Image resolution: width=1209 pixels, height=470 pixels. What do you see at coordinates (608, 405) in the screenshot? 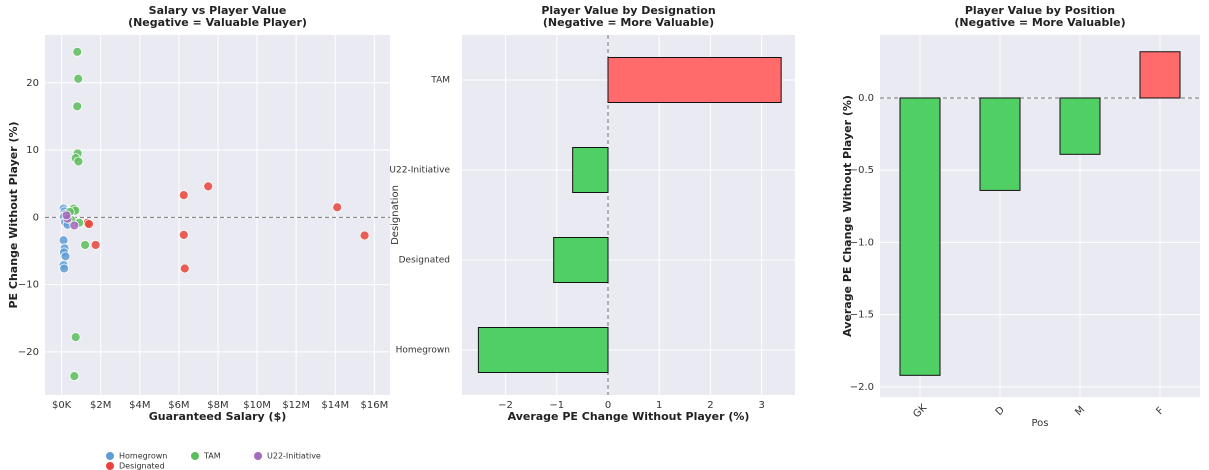
I see `x-tick-label: 0` at bounding box center [608, 405].